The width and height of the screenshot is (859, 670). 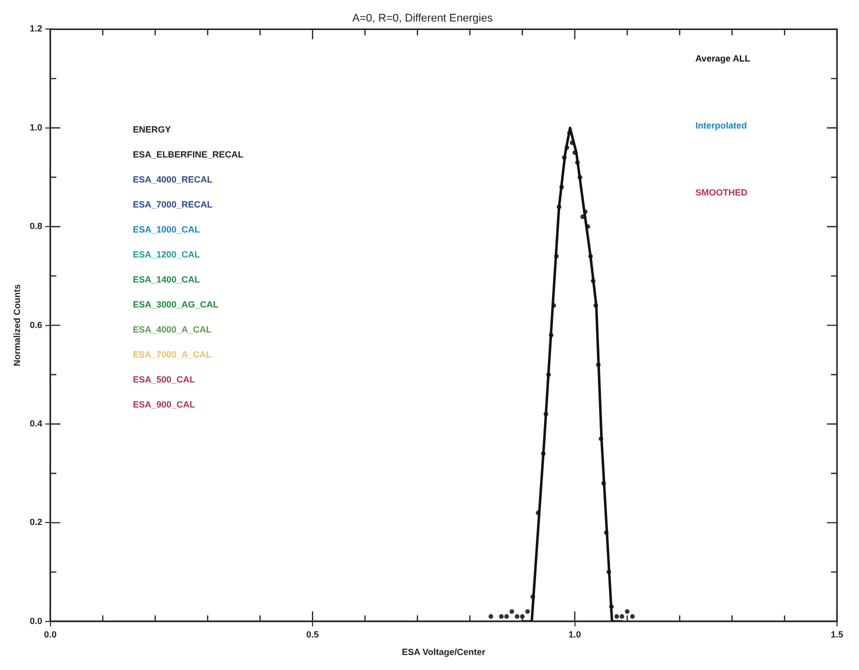 What do you see at coordinates (36, 29) in the screenshot?
I see `y-tick-label: 1.2` at bounding box center [36, 29].